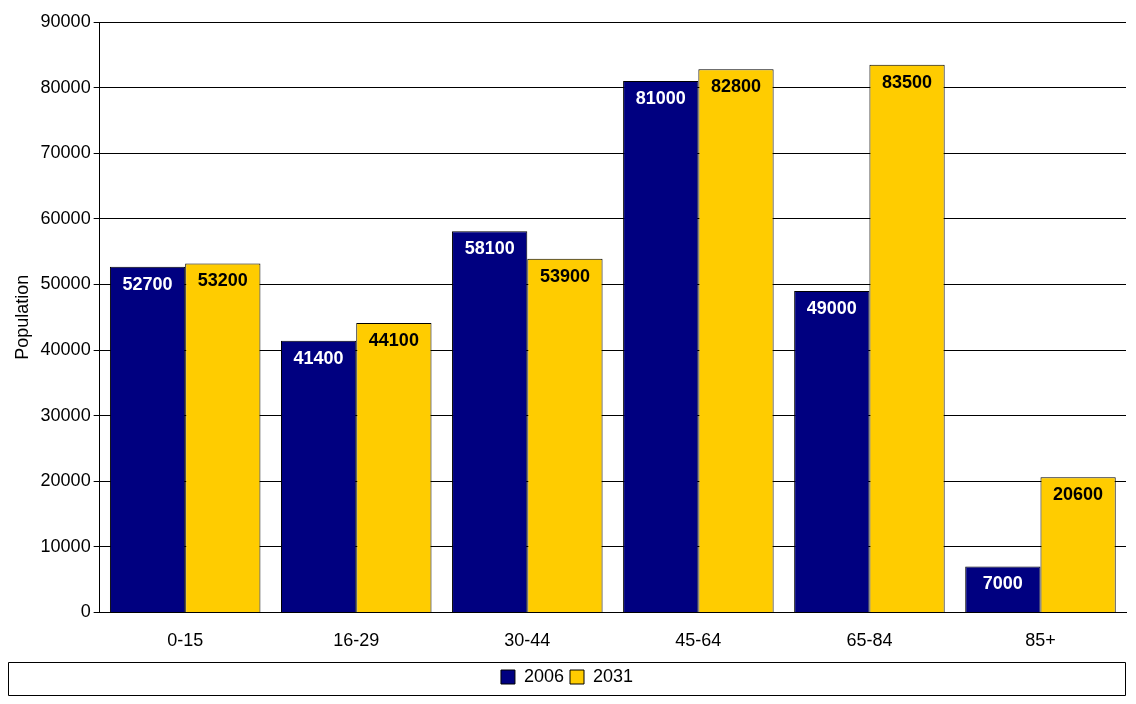  What do you see at coordinates (65, 545) in the screenshot?
I see `y-tick-label: 10000` at bounding box center [65, 545].